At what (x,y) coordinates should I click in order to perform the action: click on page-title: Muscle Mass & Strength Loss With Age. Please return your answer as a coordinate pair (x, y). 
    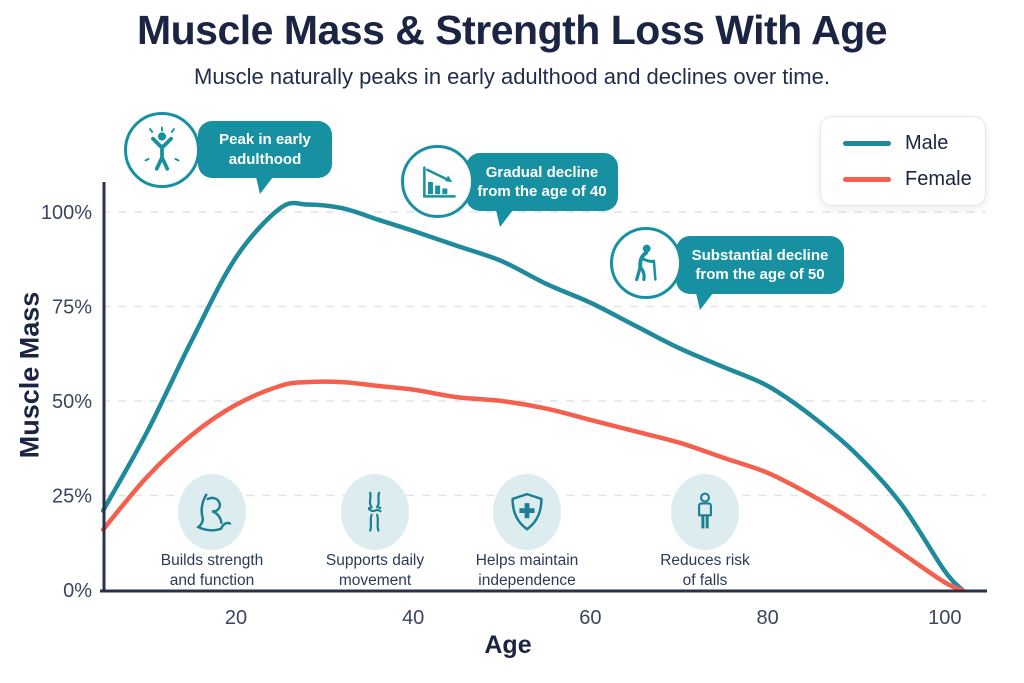
    Looking at the image, I should click on (512, 30).